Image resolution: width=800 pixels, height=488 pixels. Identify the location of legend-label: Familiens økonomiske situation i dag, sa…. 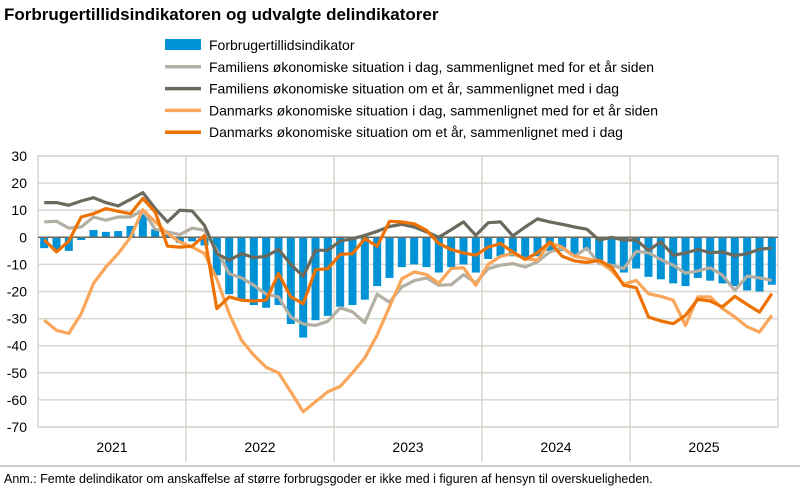
(431, 67).